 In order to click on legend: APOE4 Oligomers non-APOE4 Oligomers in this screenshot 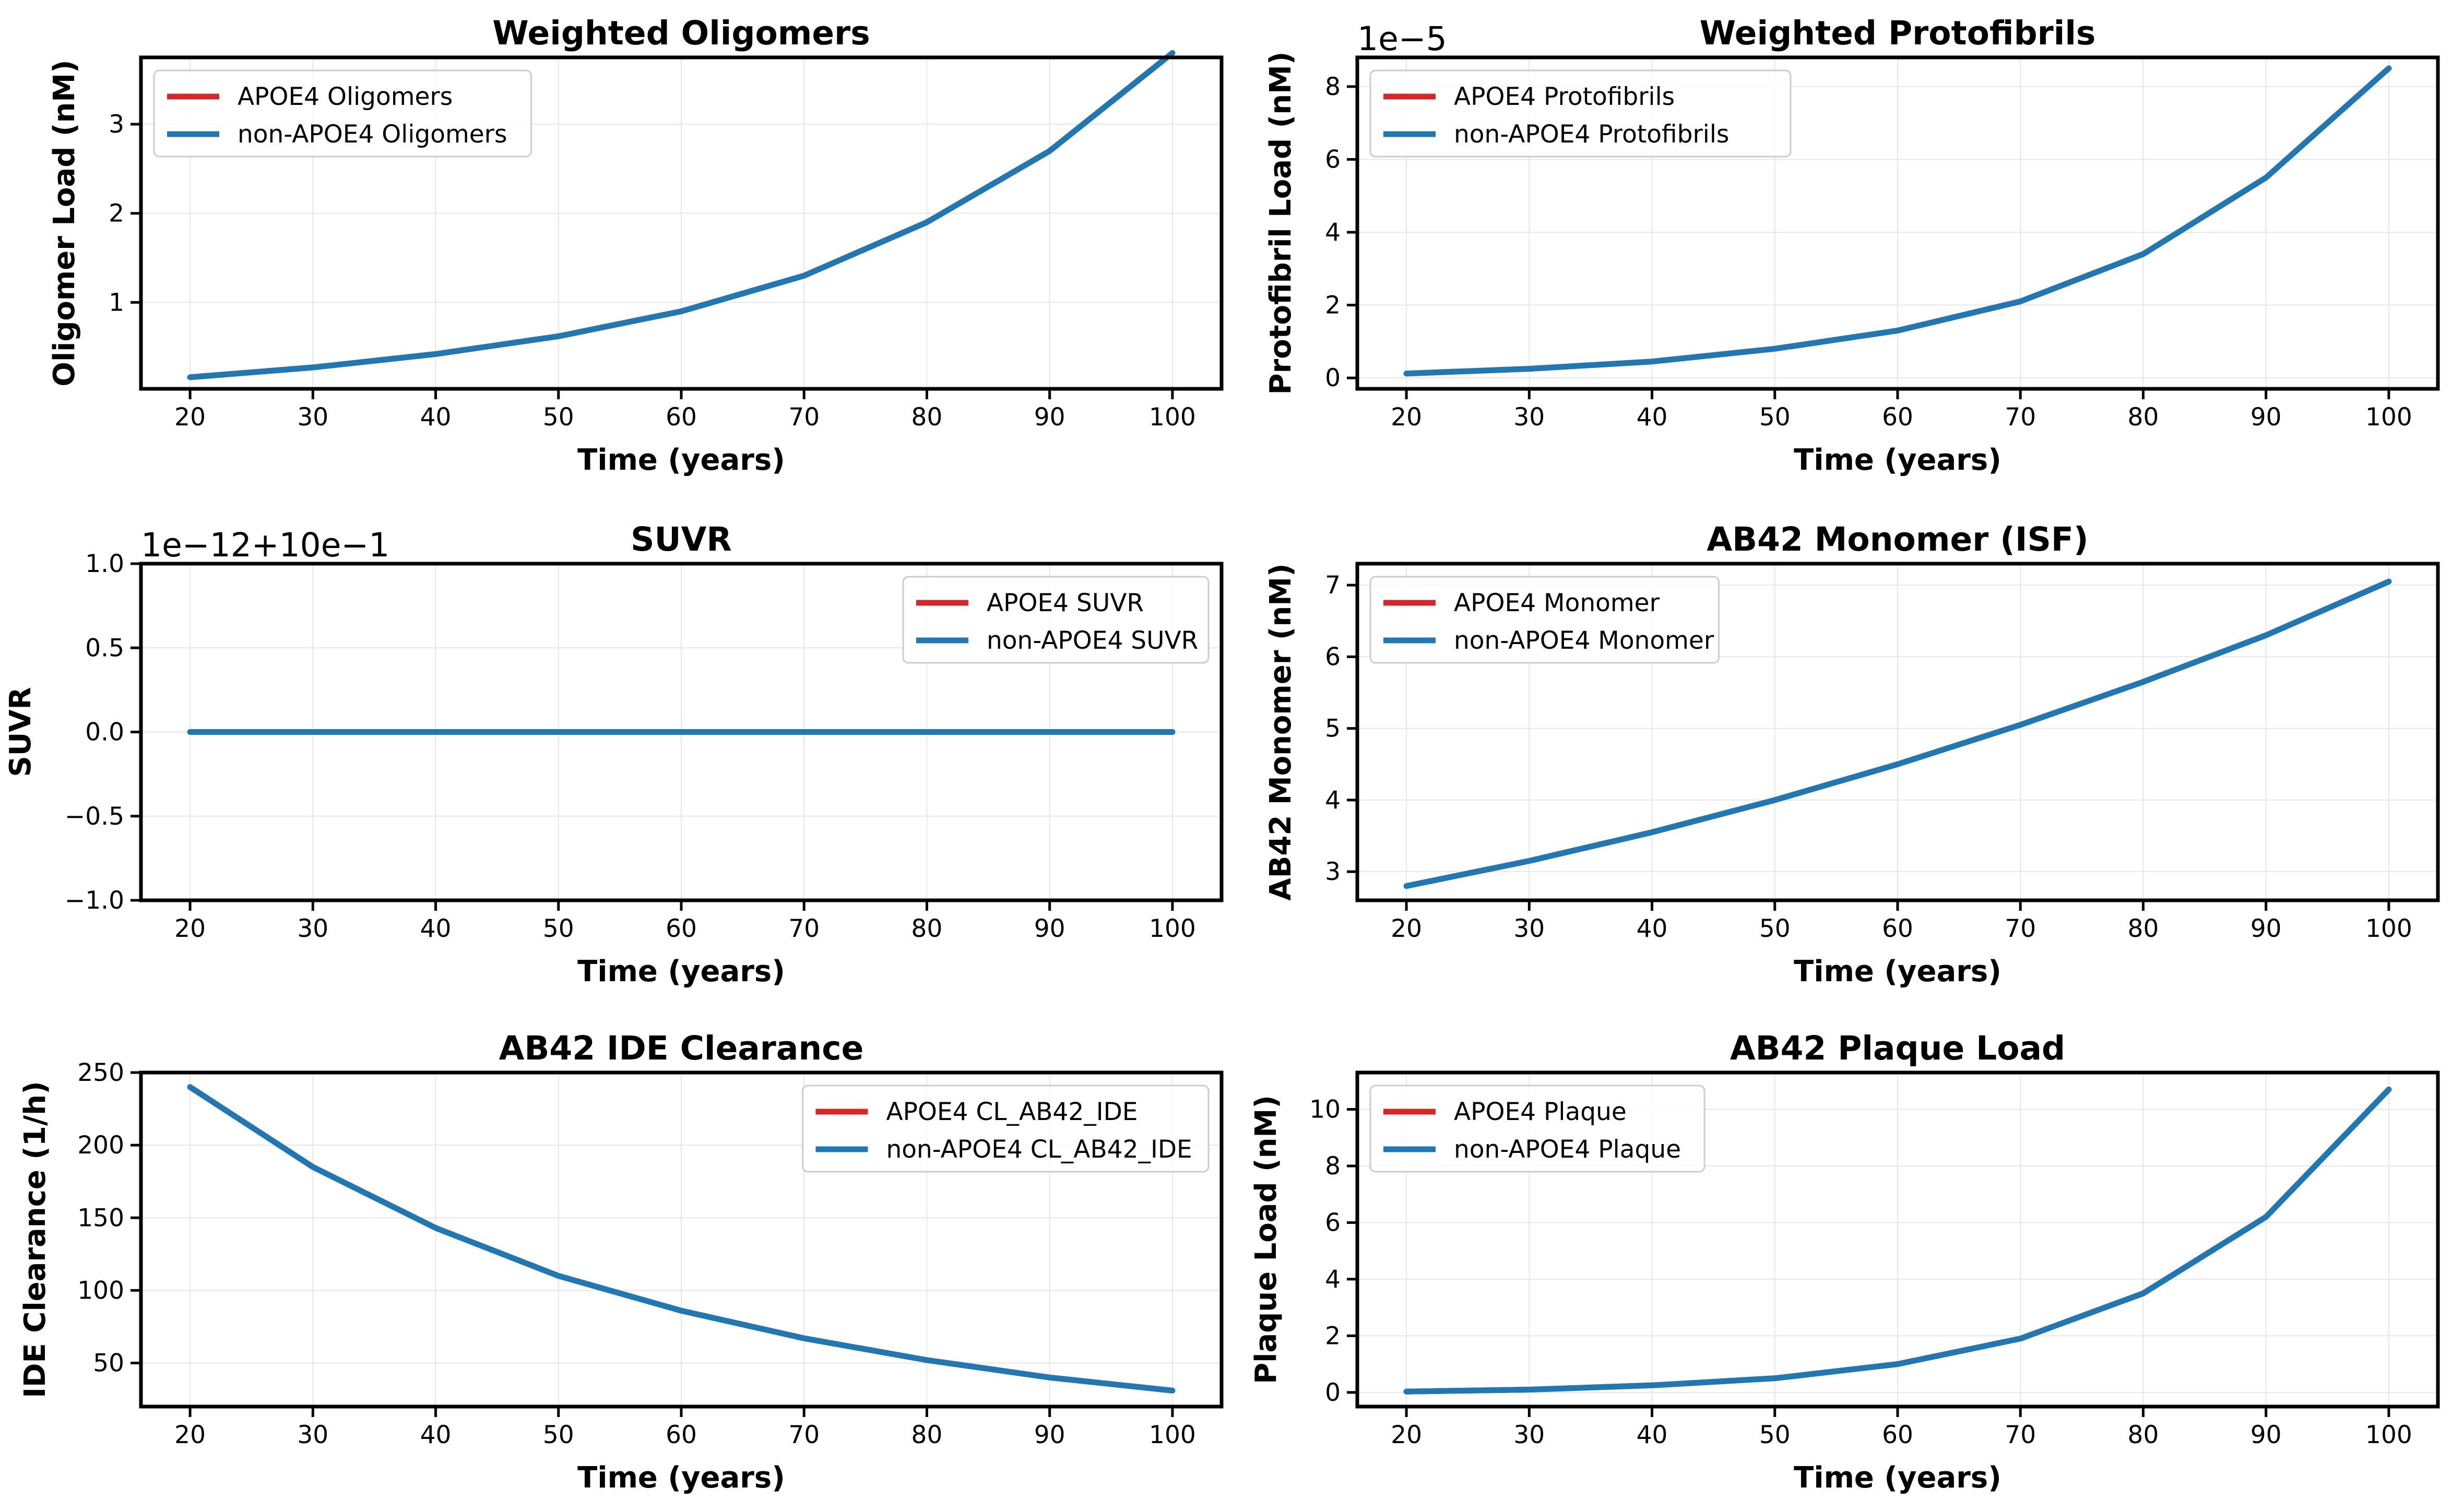, I will do `click(342, 114)`.